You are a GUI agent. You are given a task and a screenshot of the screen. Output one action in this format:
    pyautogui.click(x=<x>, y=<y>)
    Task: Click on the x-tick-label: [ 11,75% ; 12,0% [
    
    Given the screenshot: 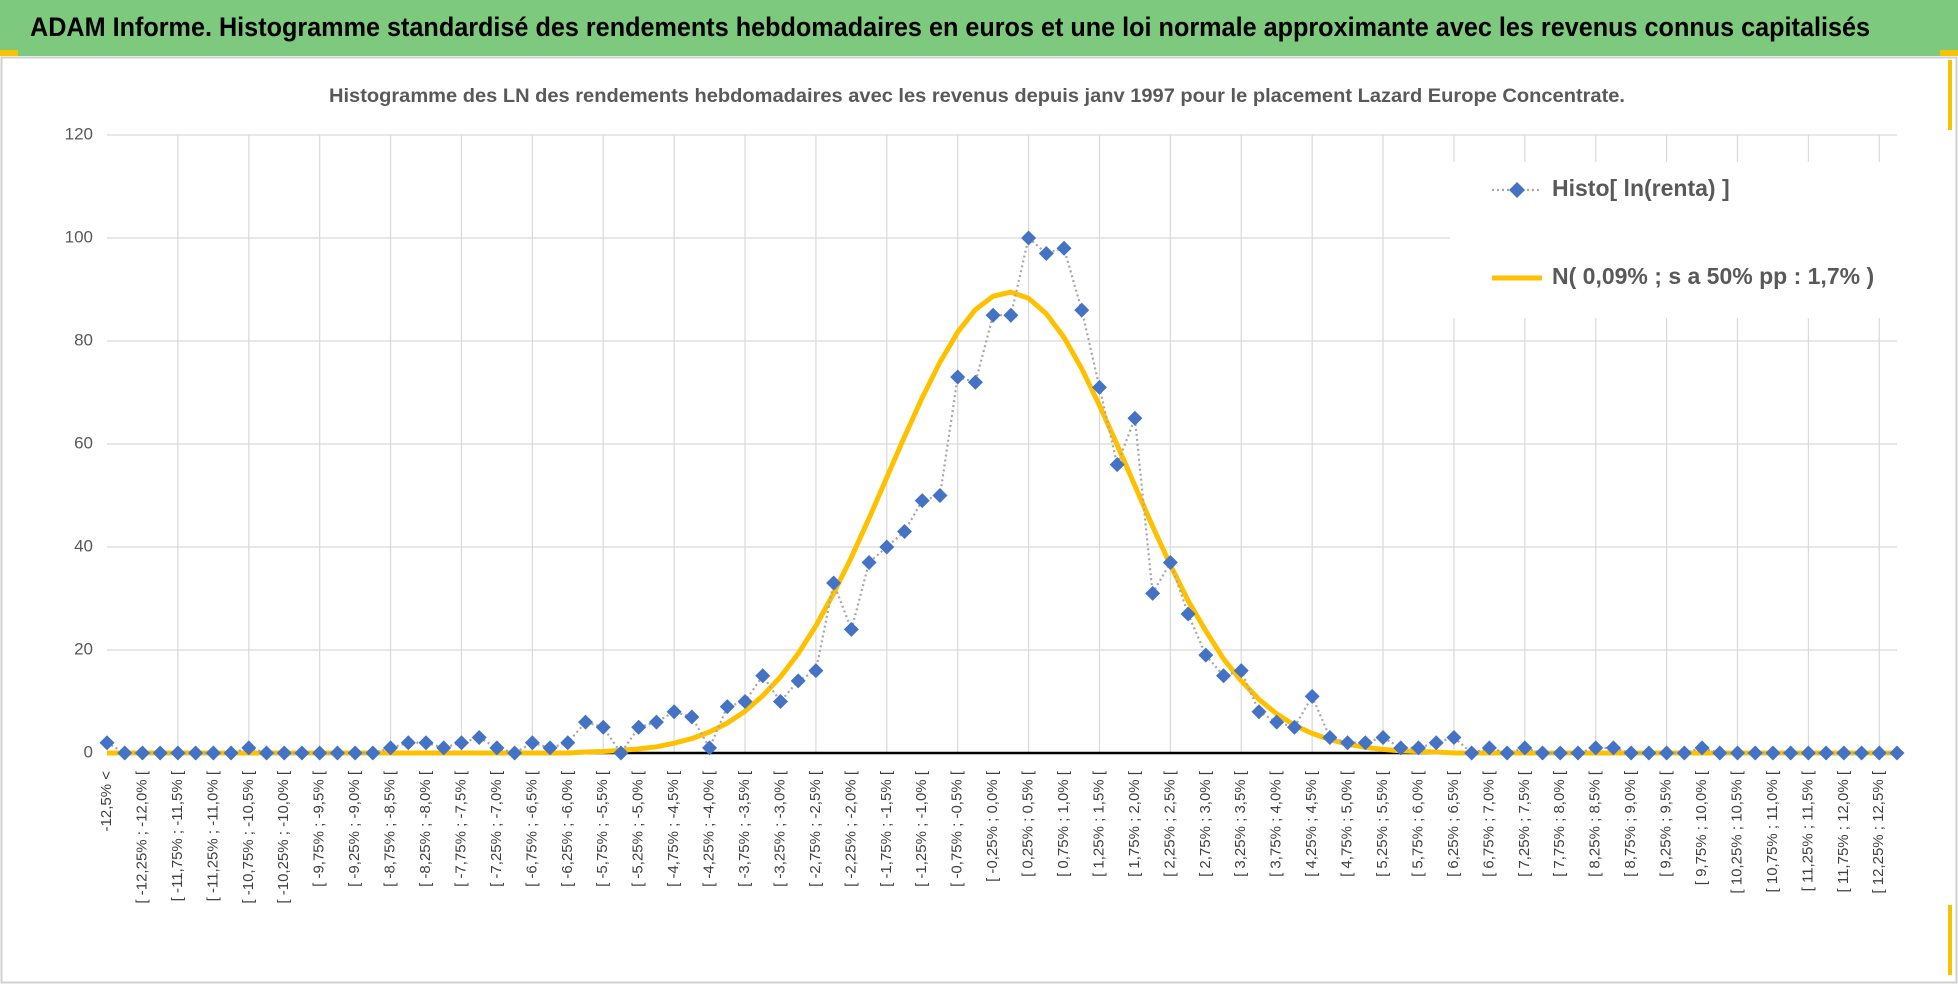 What is the action you would take?
    pyautogui.click(x=1843, y=831)
    